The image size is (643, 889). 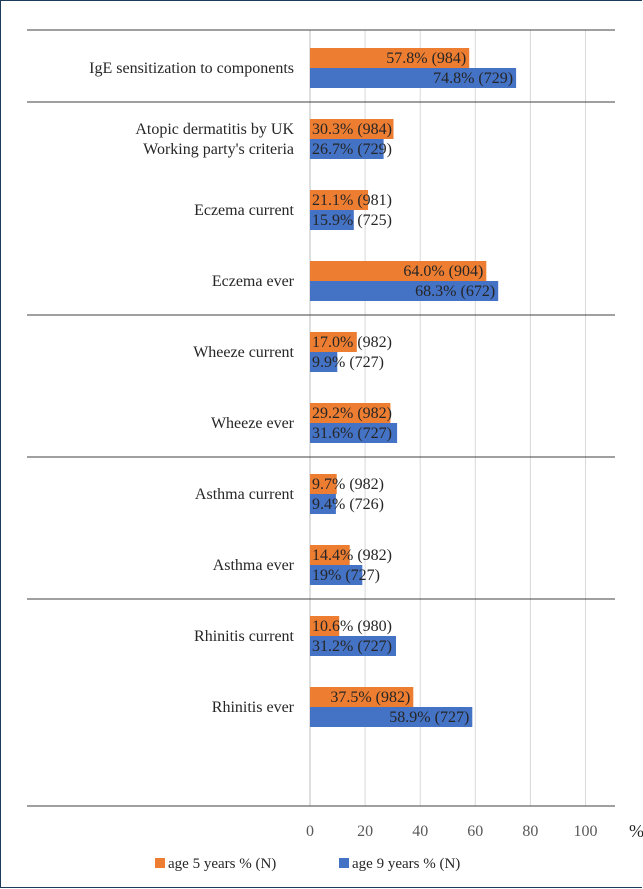 I want to click on category-label: Wheeze ever, so click(x=253, y=423).